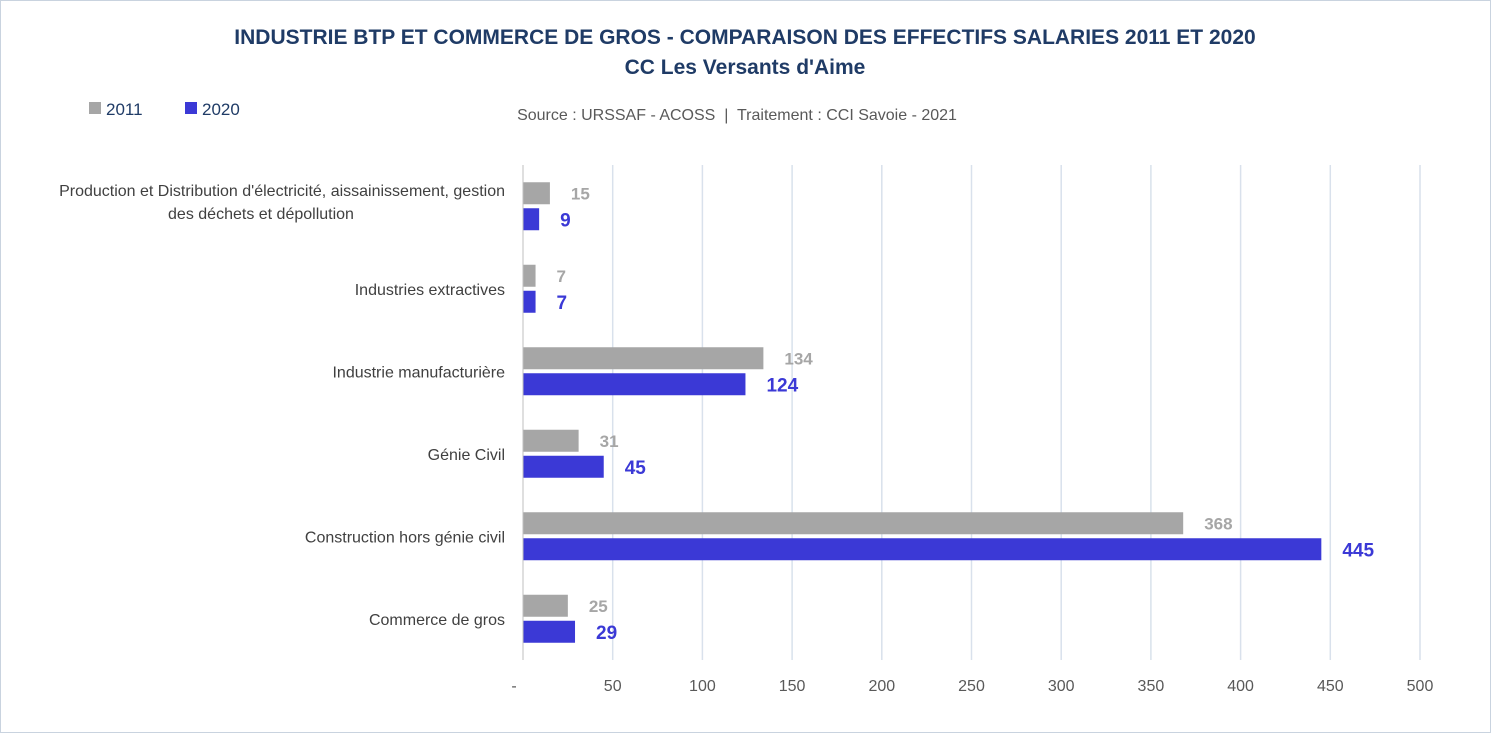 The height and width of the screenshot is (733, 1491). Describe the element at coordinates (261, 214) in the screenshot. I see `category-label-0-line-1: des déchets et dépollution` at that location.